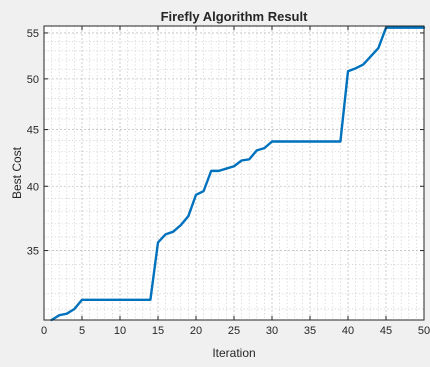 This screenshot has width=430, height=367. I want to click on chart-title: Firefly Algorithm Result, so click(235, 16).